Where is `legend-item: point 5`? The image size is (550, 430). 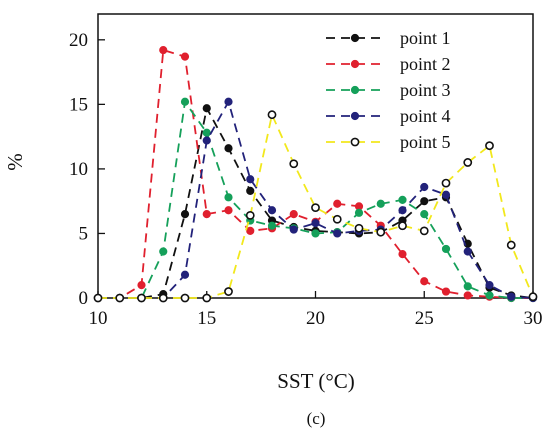 legend-item: point 5 is located at coordinates (388, 142).